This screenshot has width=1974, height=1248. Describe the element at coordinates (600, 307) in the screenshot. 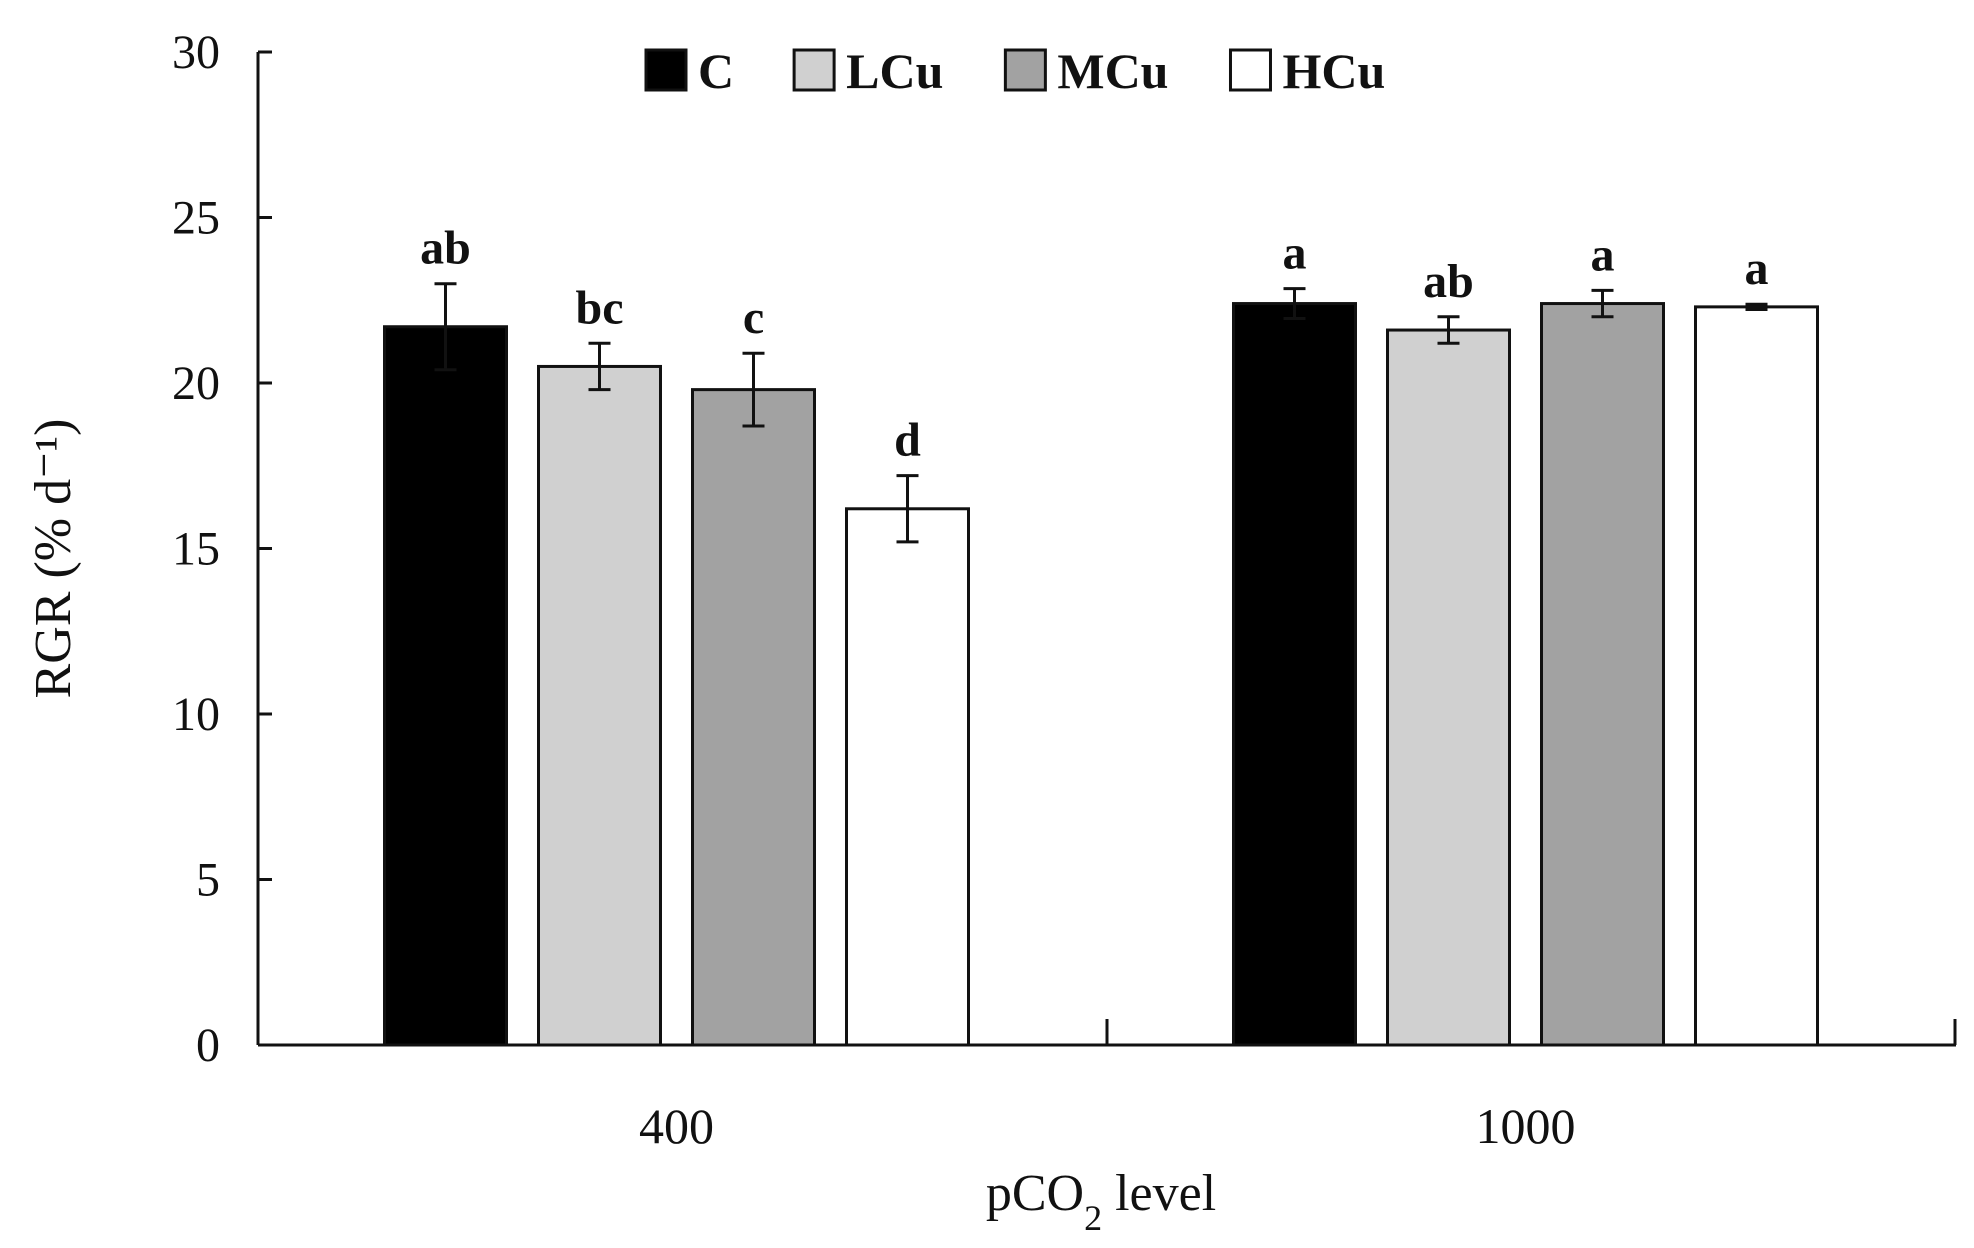

I see `significance-label: bc` at that location.